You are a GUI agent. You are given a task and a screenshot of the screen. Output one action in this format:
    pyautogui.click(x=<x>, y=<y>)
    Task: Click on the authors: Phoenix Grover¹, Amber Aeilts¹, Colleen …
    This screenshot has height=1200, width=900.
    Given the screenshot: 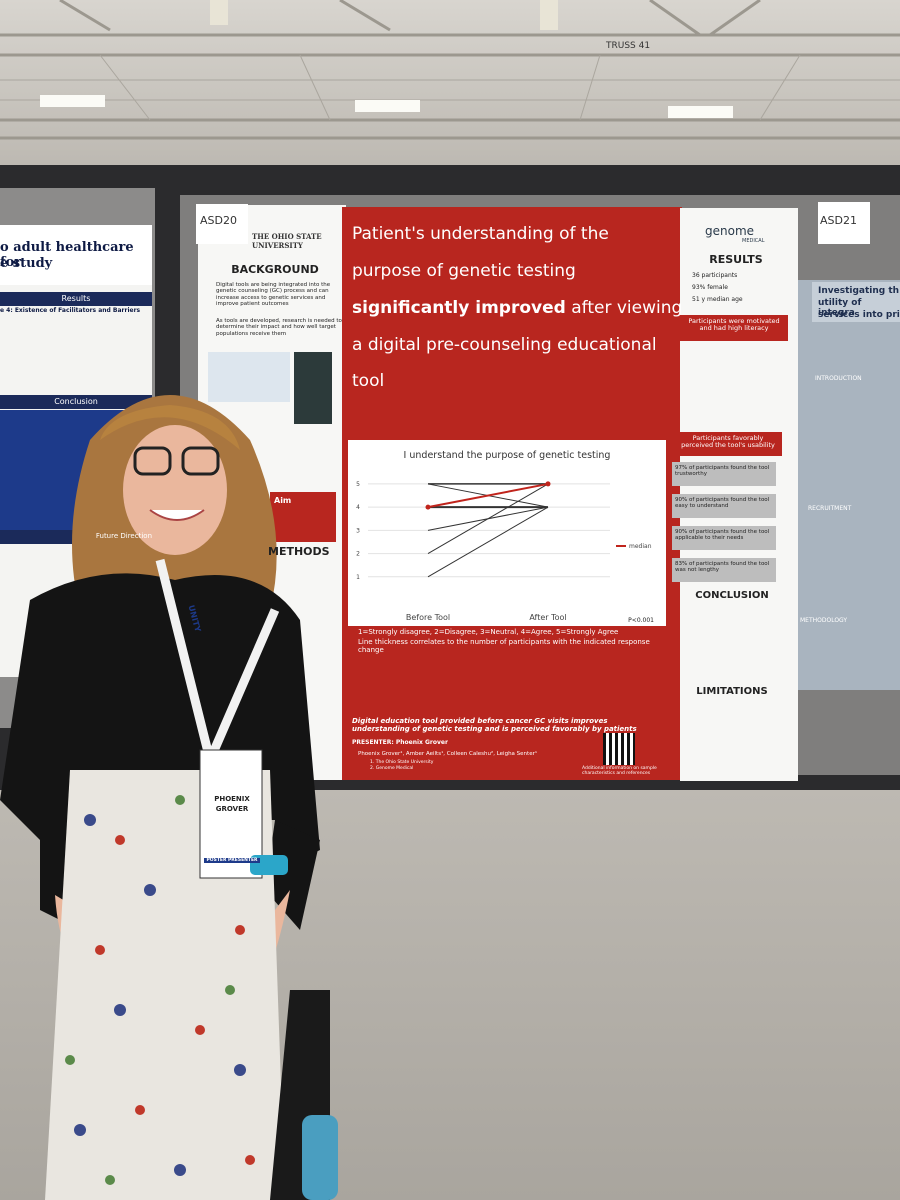 What is the action you would take?
    pyautogui.click(x=448, y=754)
    